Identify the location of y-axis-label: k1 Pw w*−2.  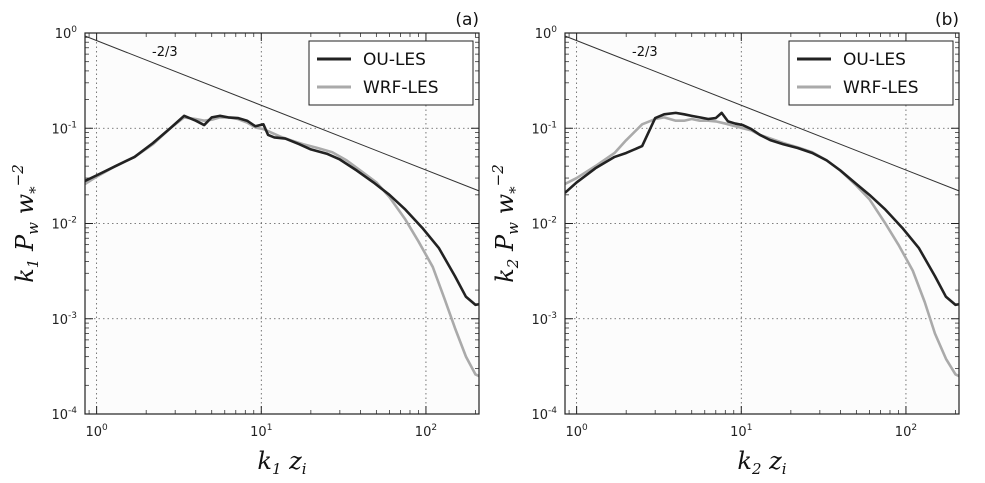
(26, 223).